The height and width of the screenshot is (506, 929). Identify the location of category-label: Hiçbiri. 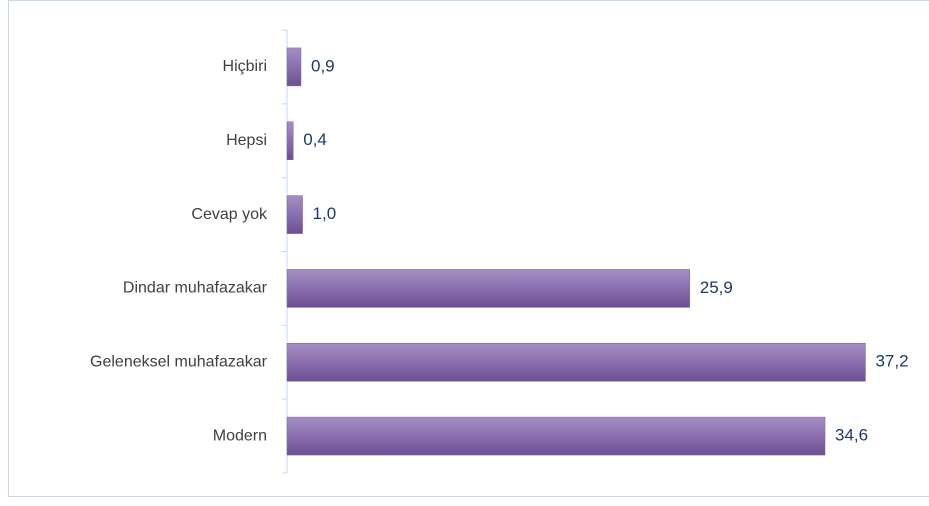
(245, 66).